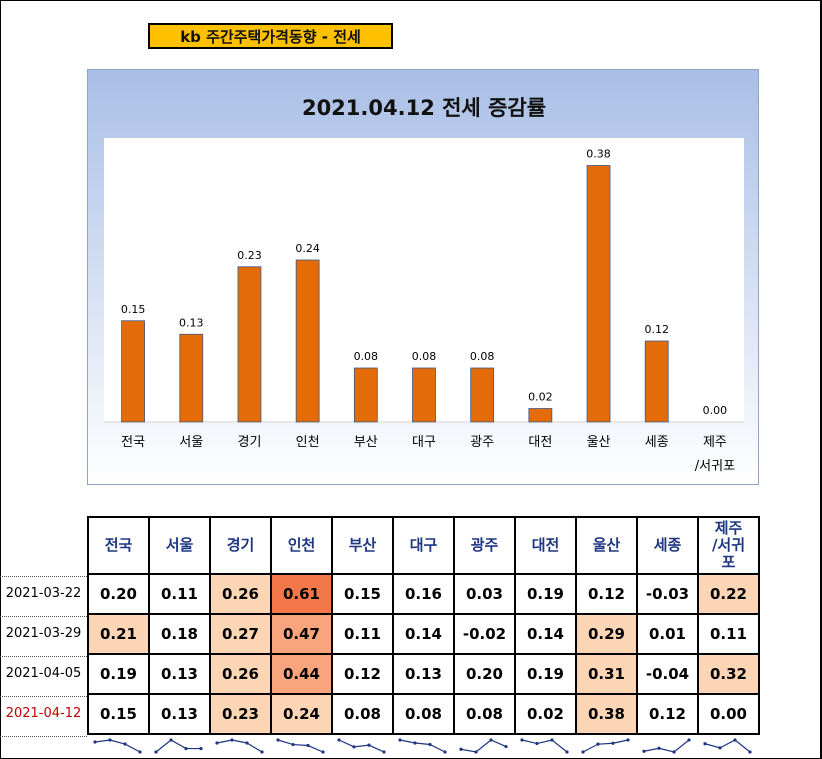 The height and width of the screenshot is (759, 822). I want to click on table-cell: 0.15, so click(118, 714).